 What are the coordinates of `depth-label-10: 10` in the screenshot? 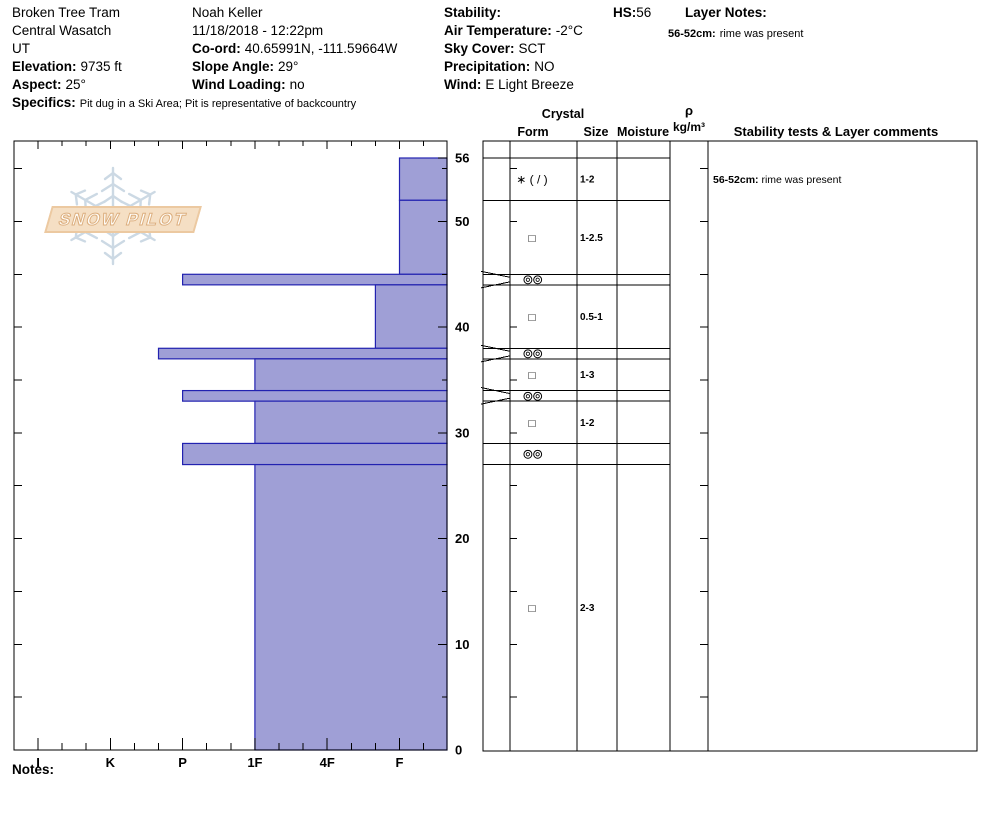 It's located at (462, 644).